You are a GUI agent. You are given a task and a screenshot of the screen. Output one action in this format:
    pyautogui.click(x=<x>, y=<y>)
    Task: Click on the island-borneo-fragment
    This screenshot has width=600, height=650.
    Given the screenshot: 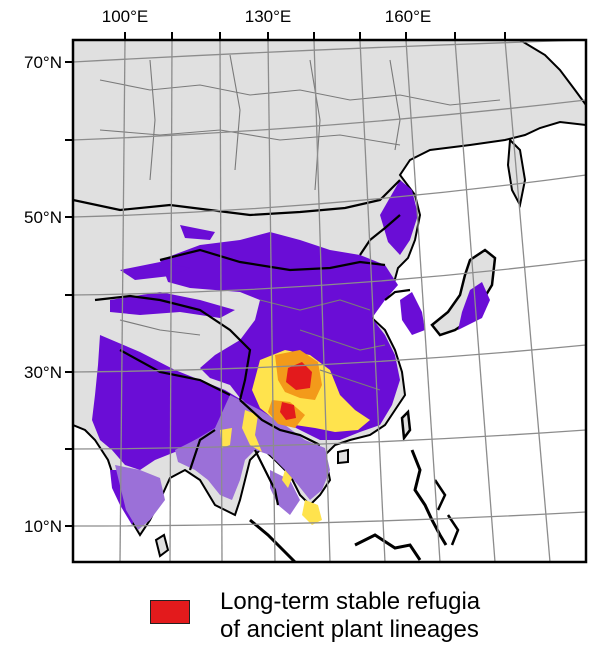 What is the action you would take?
    pyautogui.click(x=388, y=547)
    